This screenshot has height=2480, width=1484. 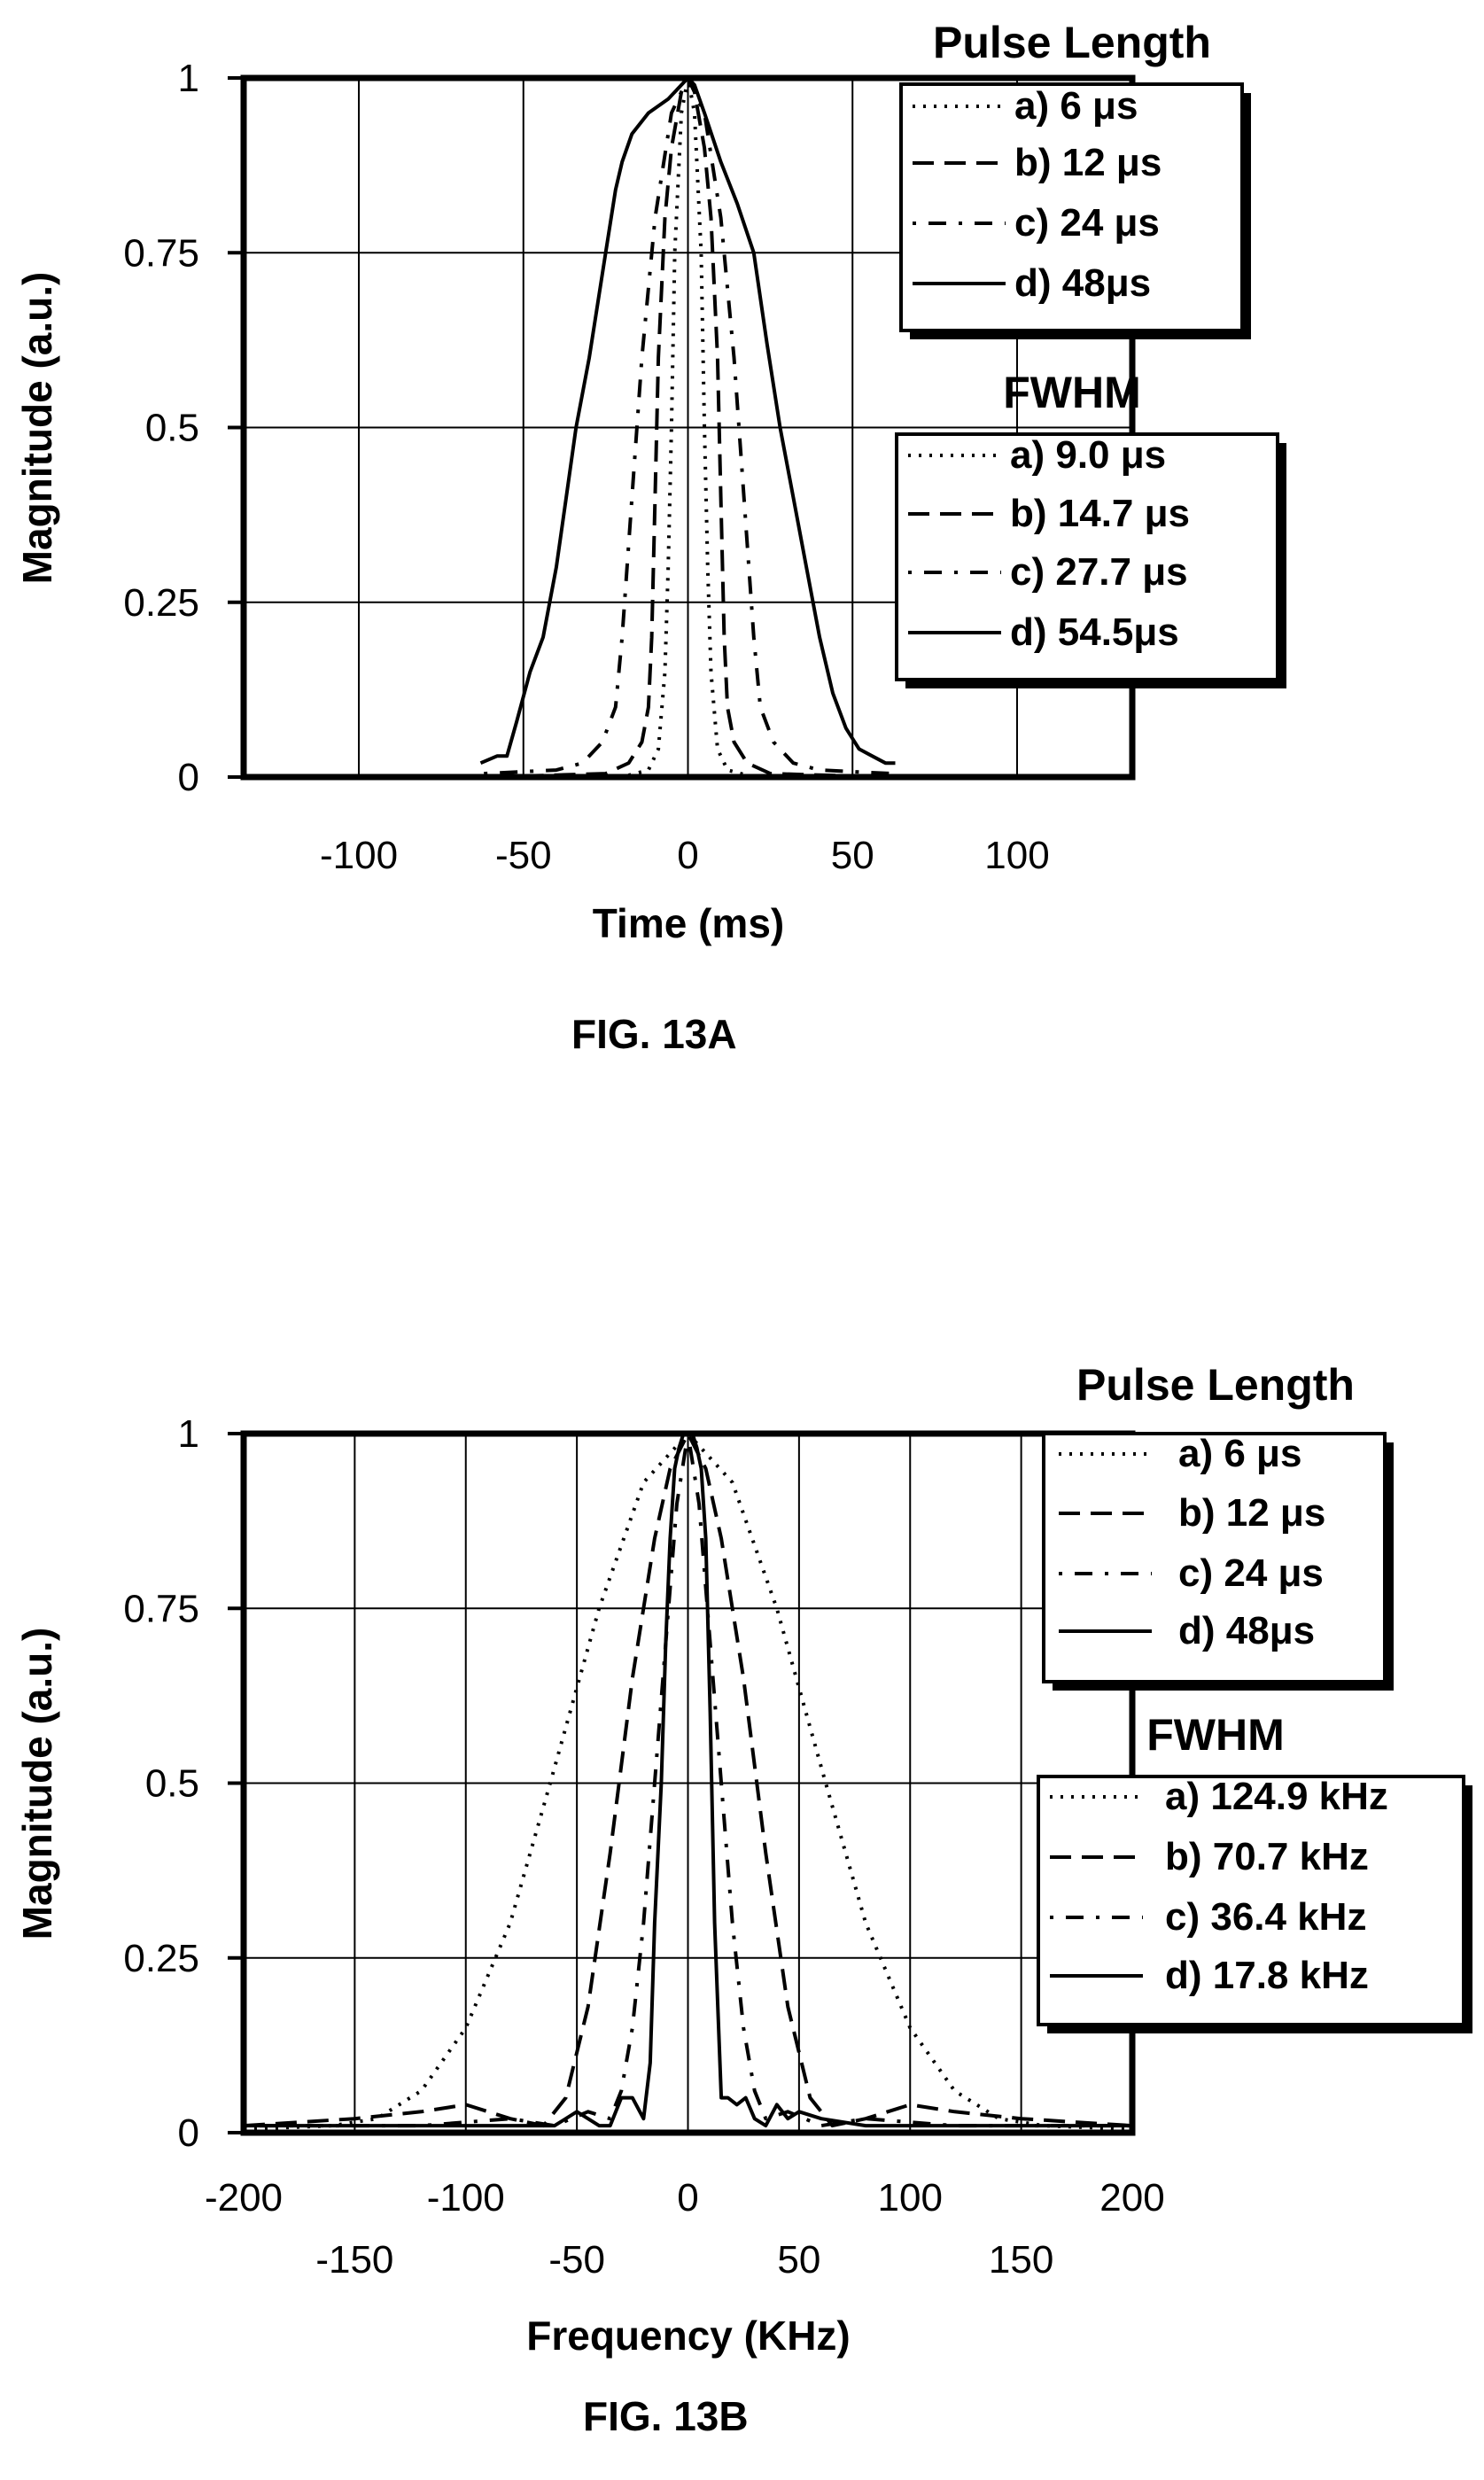 I want to click on series-line-dotted, so click(x=688, y=427).